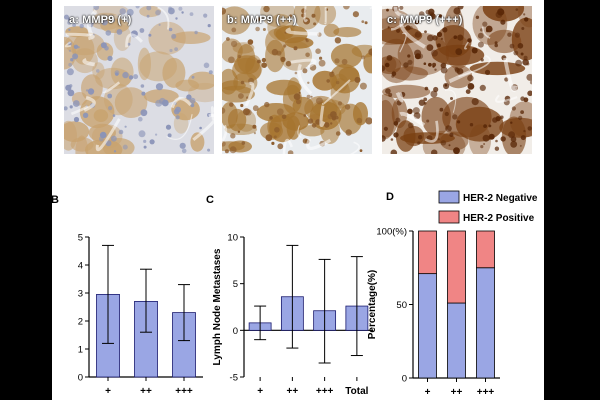 Image resolution: width=600 pixels, height=400 pixels. I want to click on chart-D-y-tick-label: 100(%), so click(391, 232).